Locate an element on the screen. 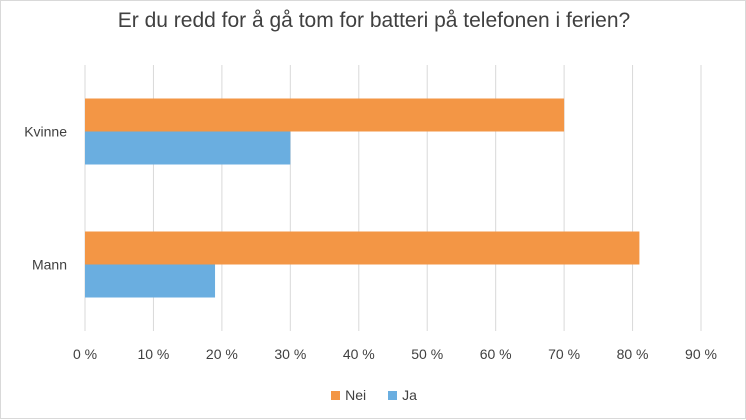 The height and width of the screenshot is (420, 746). x-tick-label: 30 % is located at coordinates (290, 354).